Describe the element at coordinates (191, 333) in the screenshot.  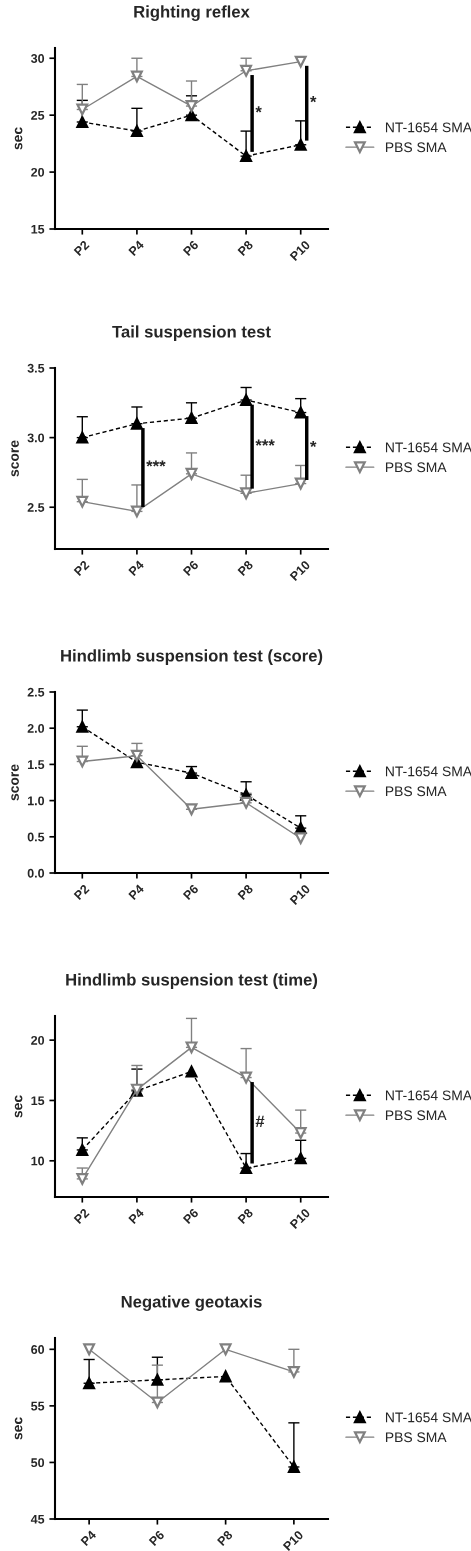
I see `chart-title: Tail suspension test` at that location.